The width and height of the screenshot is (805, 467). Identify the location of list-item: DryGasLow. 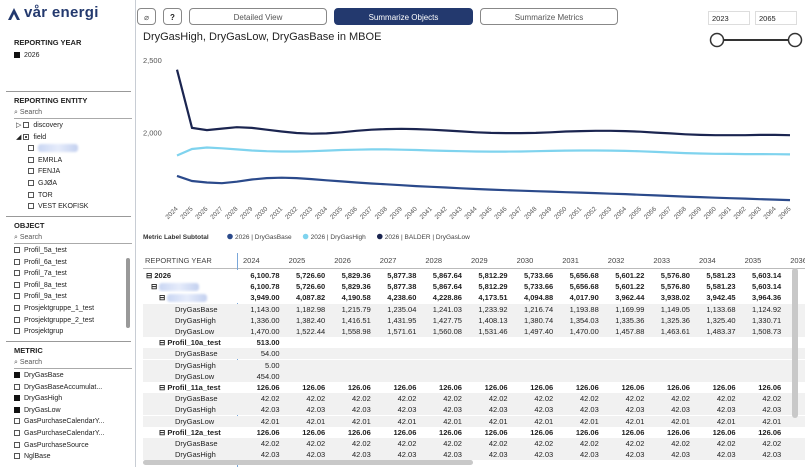
(37, 410).